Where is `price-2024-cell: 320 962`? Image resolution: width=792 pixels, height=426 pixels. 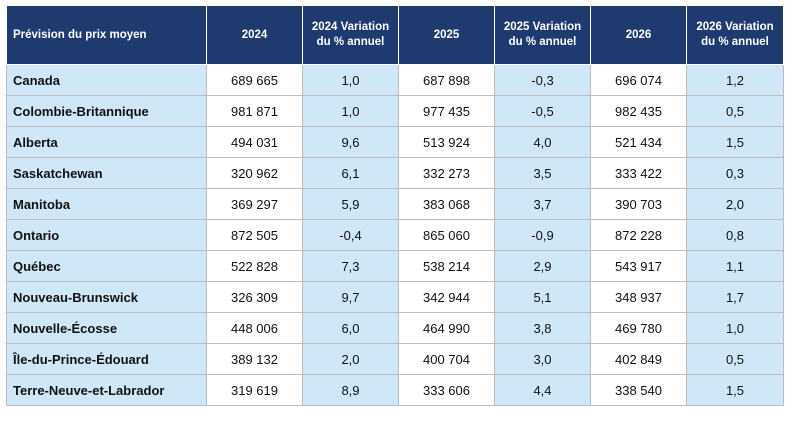 price-2024-cell: 320 962 is located at coordinates (254, 173).